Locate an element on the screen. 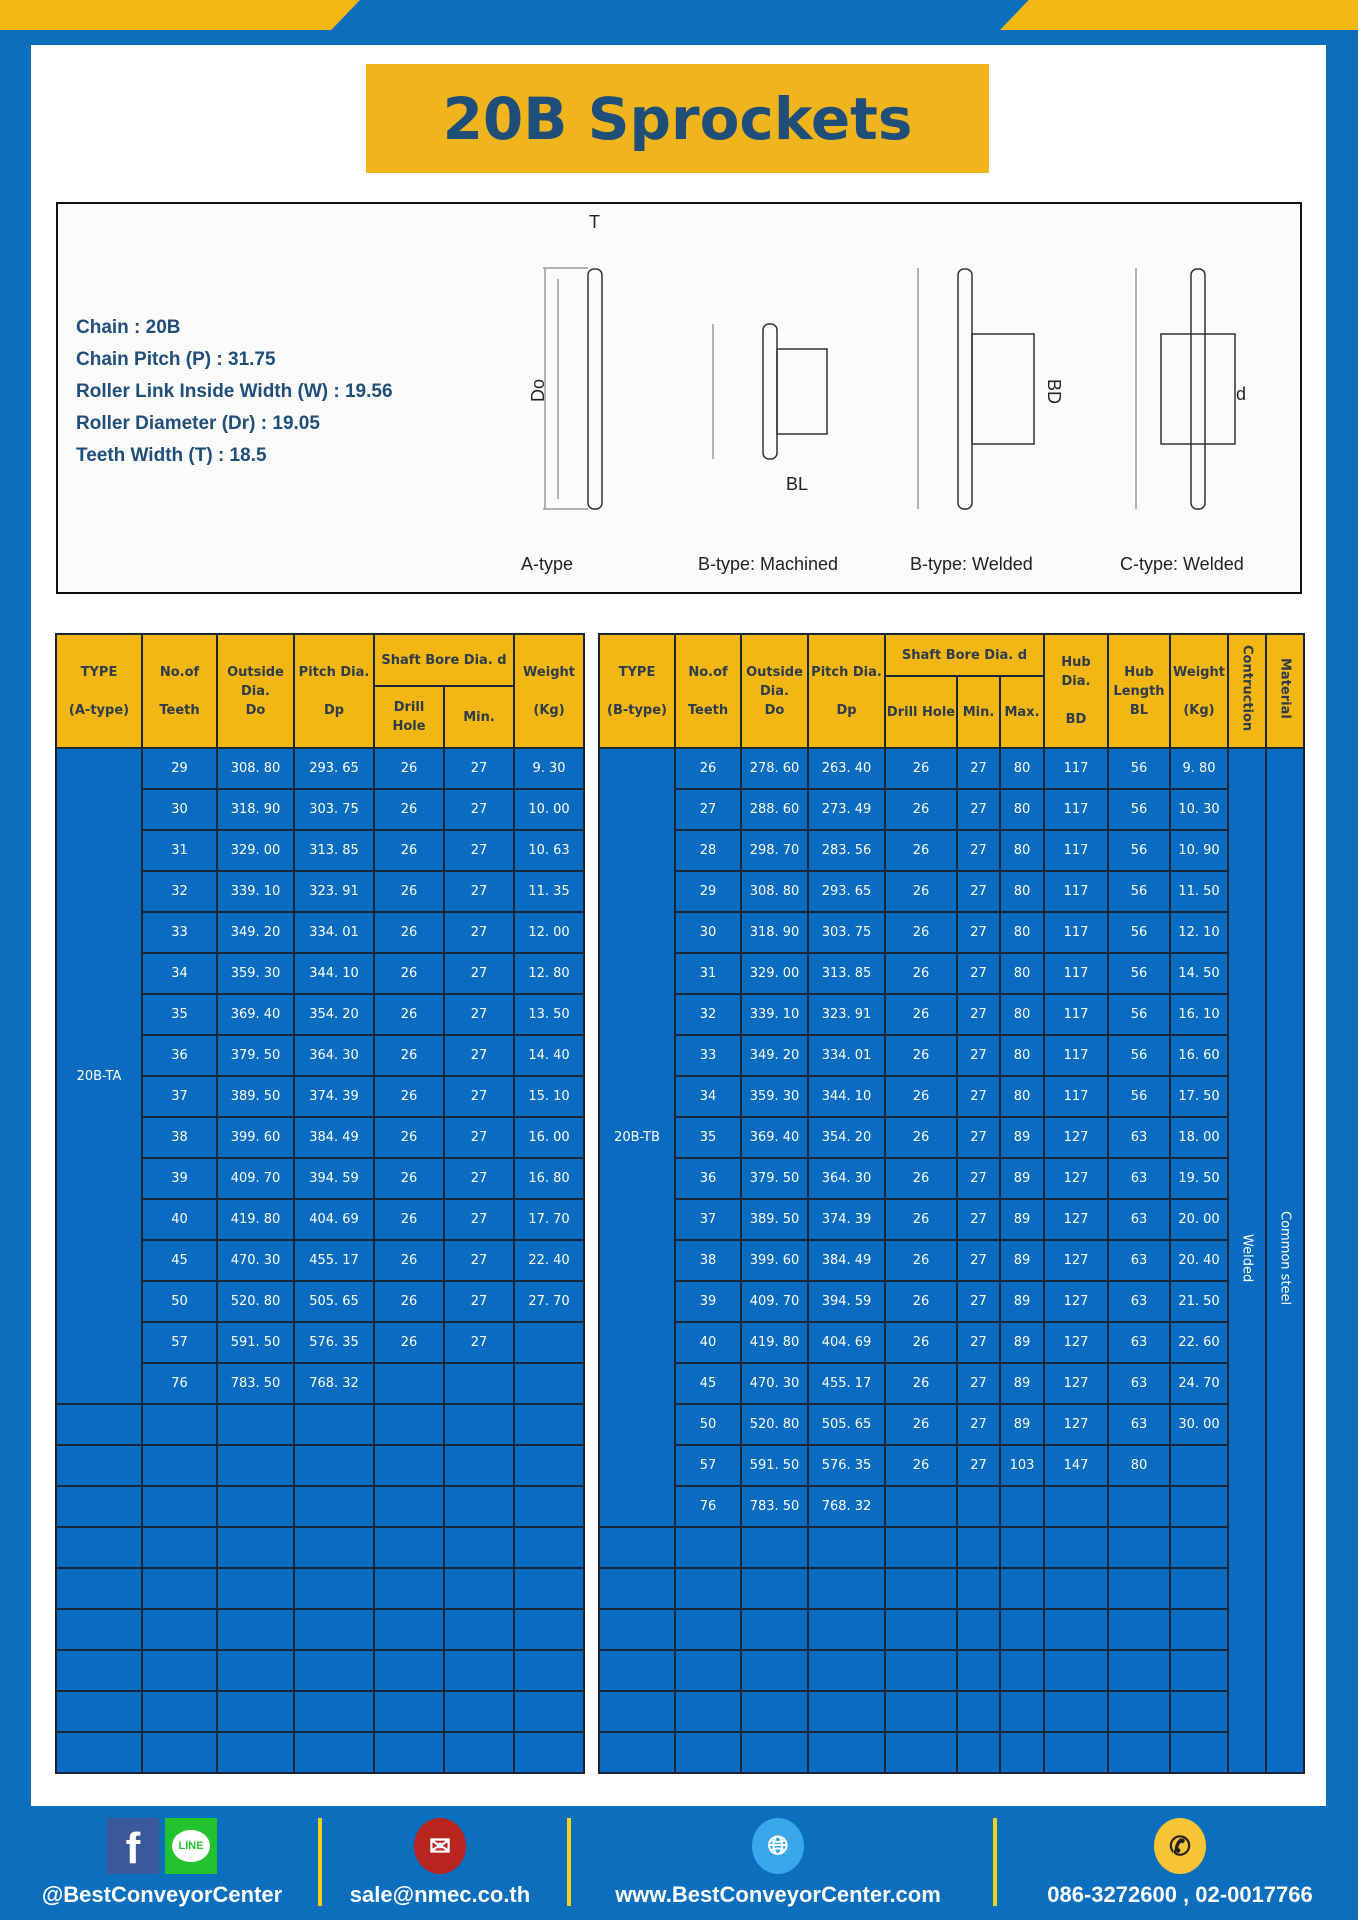  footer-social: f LINE @BestConveyorCenter is located at coordinates (162, 1857).